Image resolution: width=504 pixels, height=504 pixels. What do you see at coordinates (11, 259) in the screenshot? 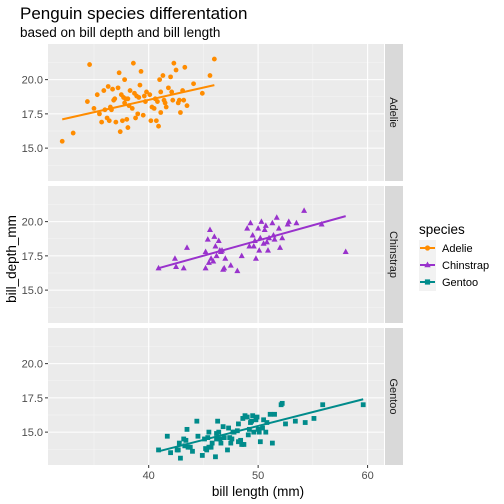
I see `y-axis-title: bill_depth_mm` at bounding box center [11, 259].